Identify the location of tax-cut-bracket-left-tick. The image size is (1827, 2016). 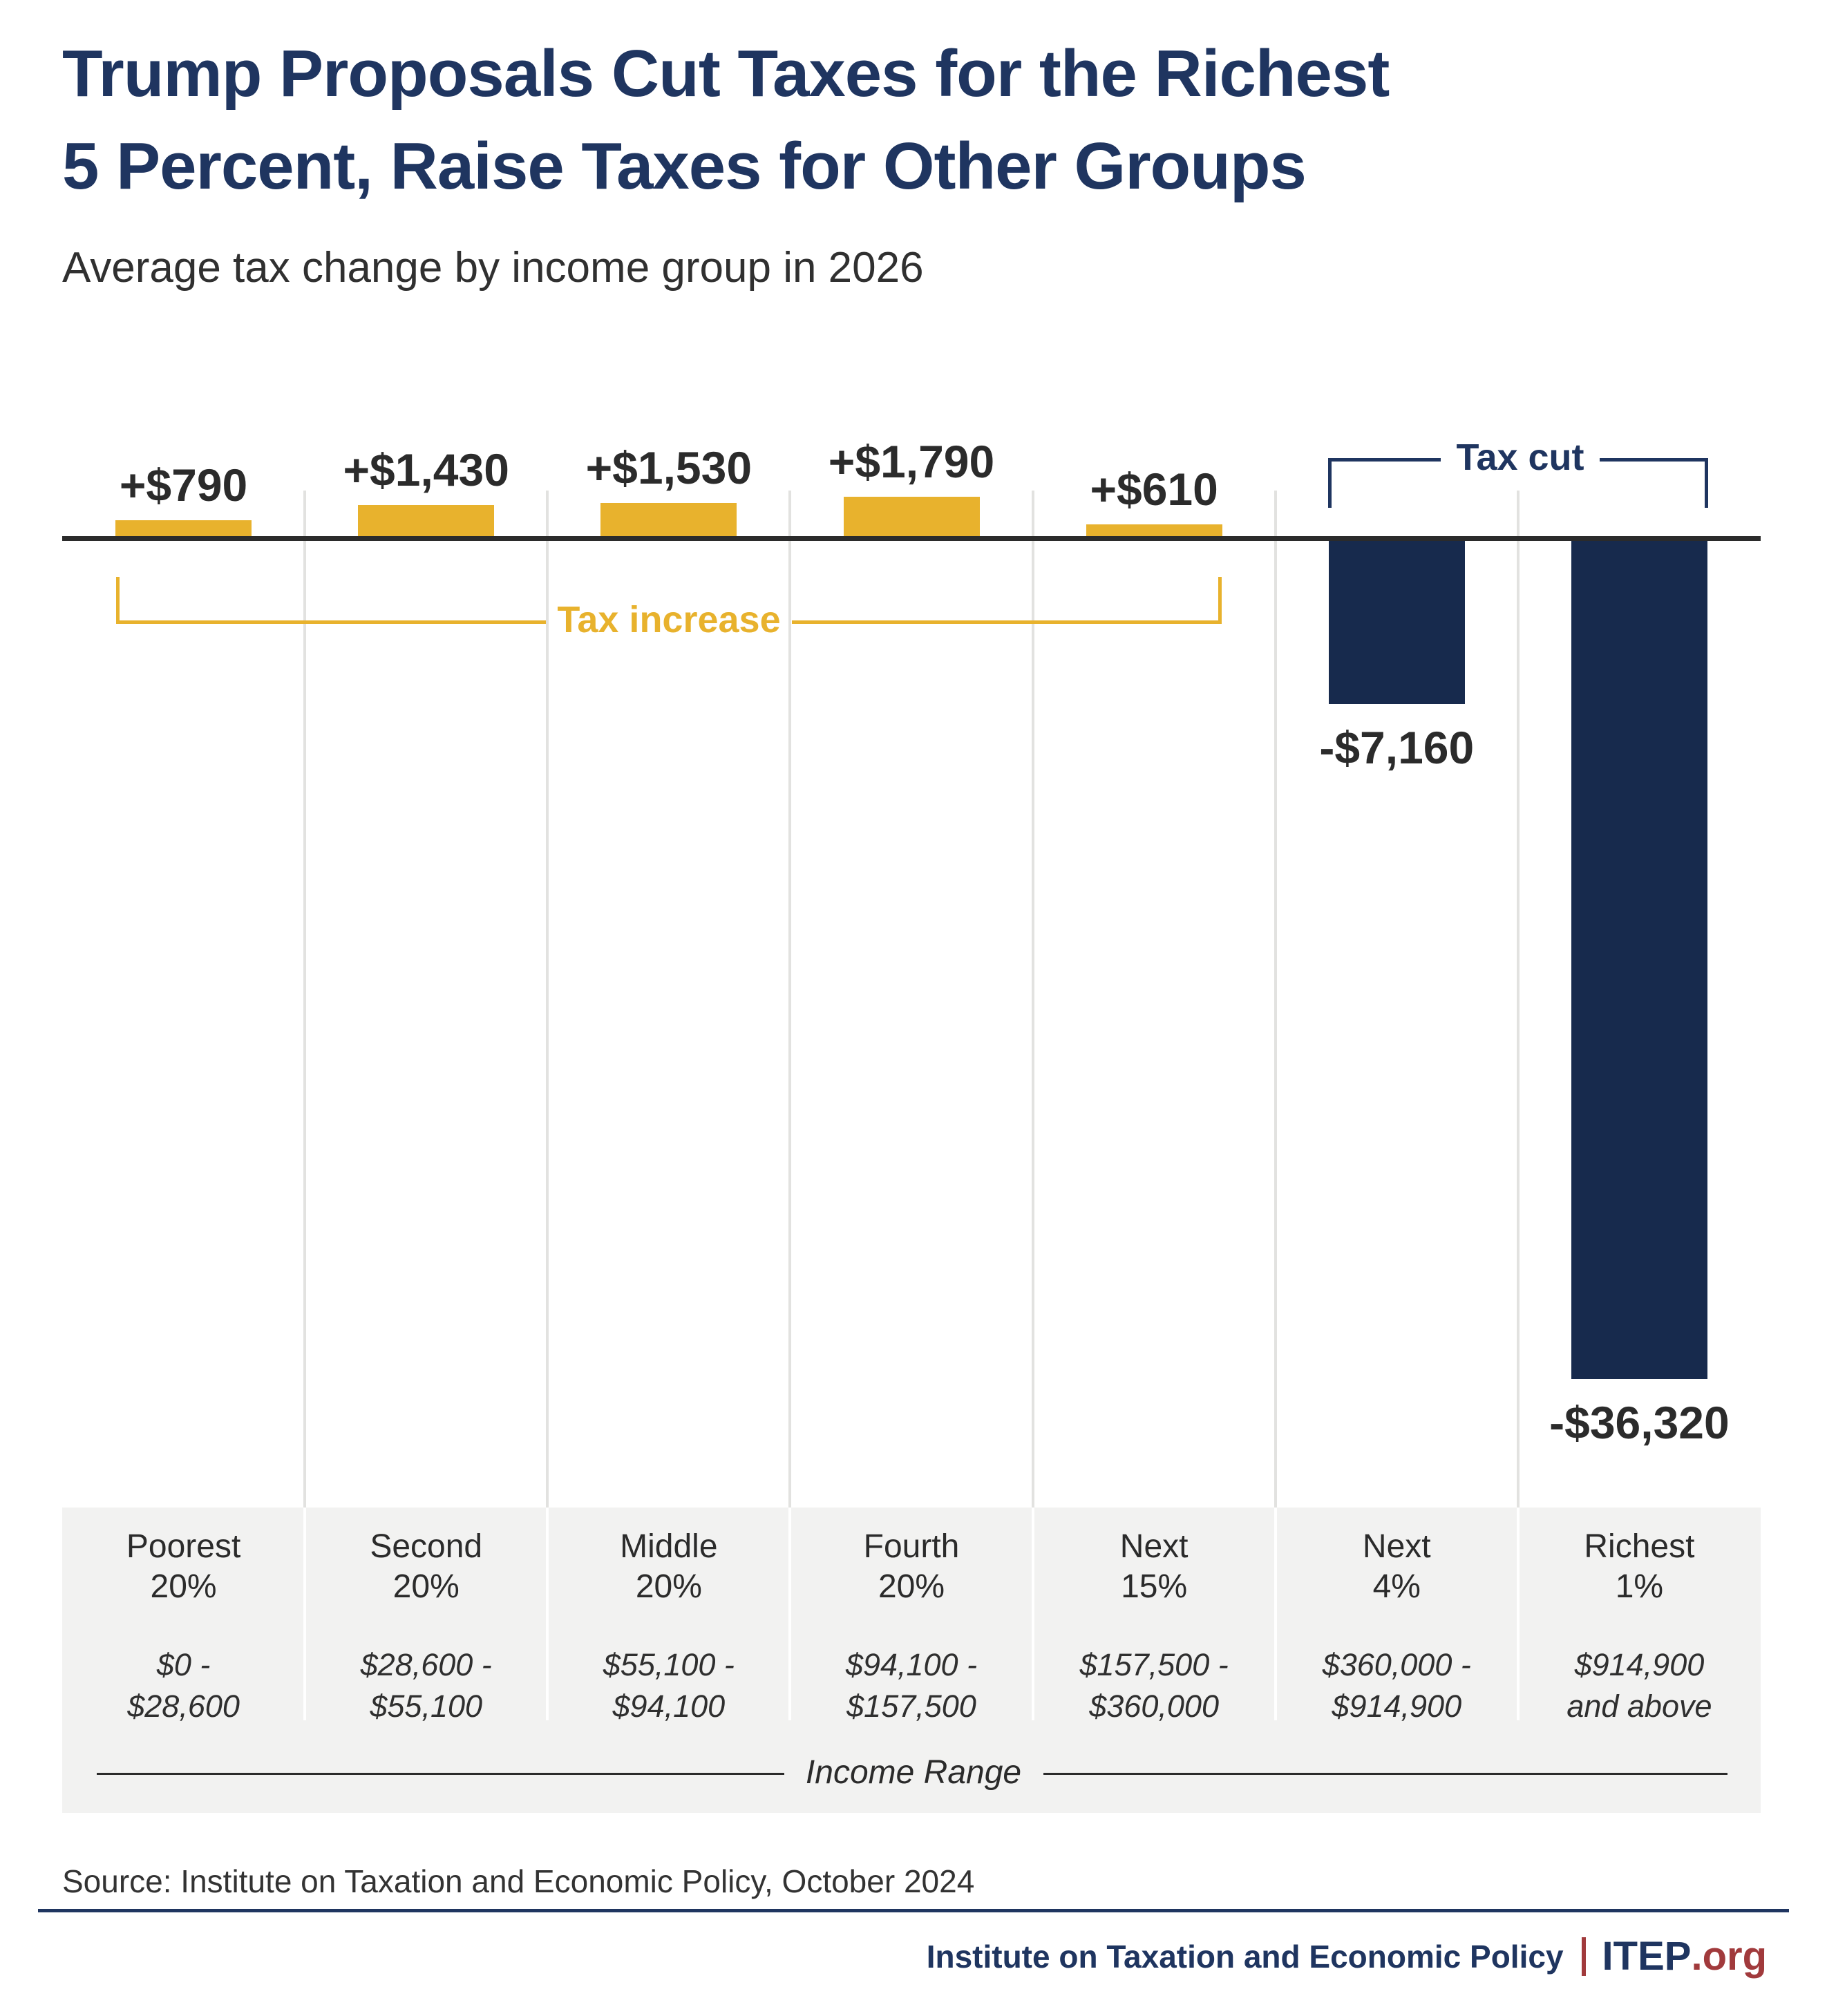
(1330, 483).